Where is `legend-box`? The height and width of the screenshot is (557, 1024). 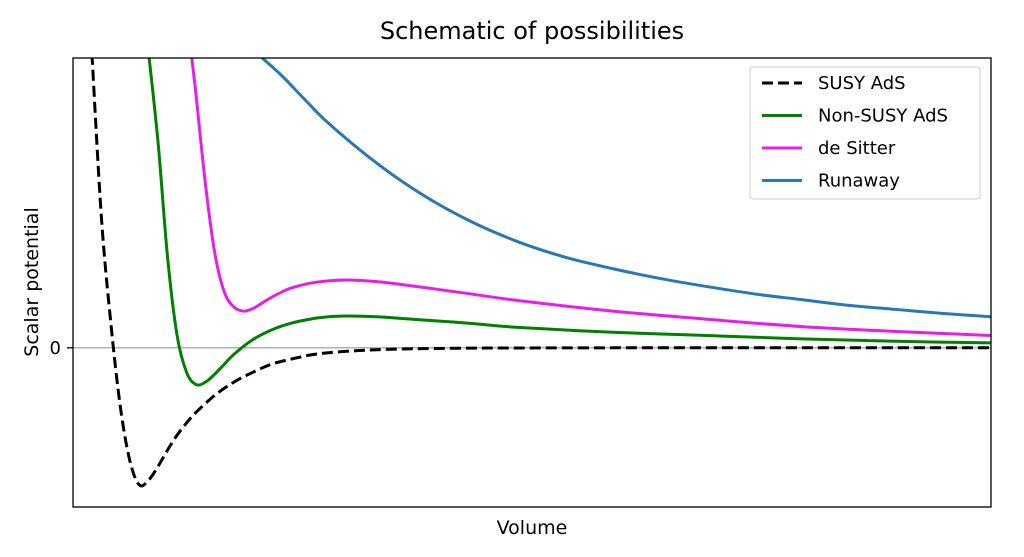 legend-box is located at coordinates (865, 133).